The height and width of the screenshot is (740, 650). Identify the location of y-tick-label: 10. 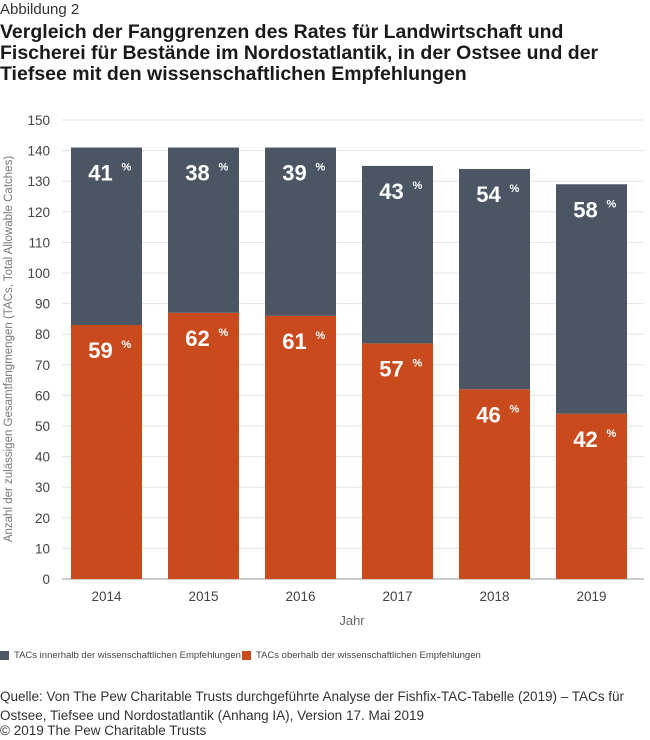
(42, 548).